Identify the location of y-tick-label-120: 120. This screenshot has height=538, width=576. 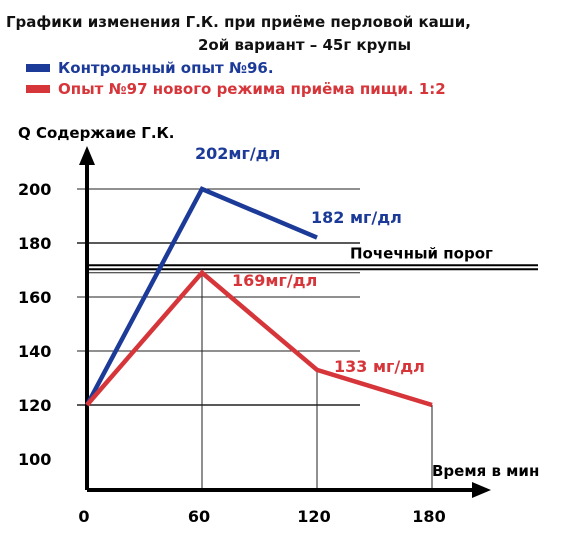
(34, 405).